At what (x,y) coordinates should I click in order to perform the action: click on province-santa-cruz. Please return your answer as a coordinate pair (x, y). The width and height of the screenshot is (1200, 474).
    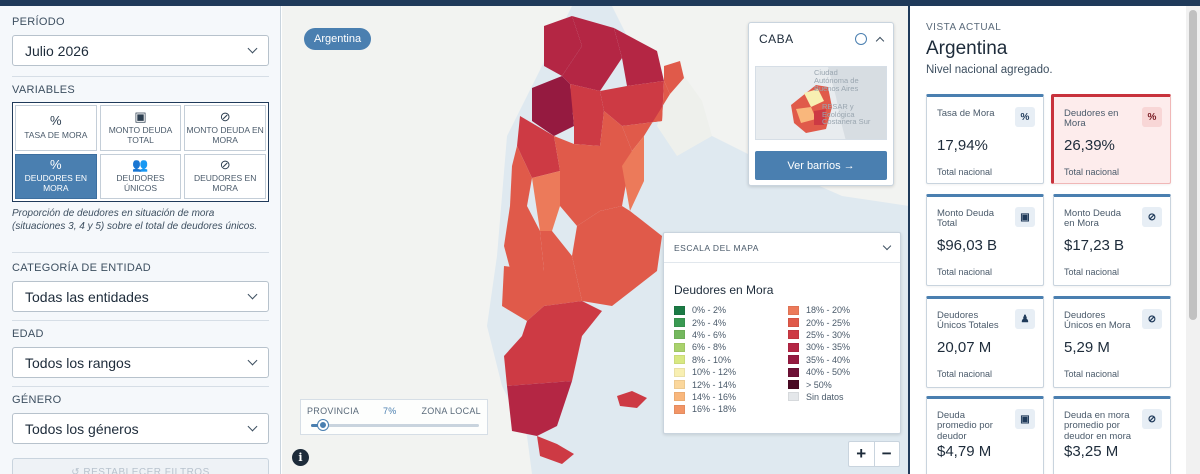
    Looking at the image, I should click on (539, 408).